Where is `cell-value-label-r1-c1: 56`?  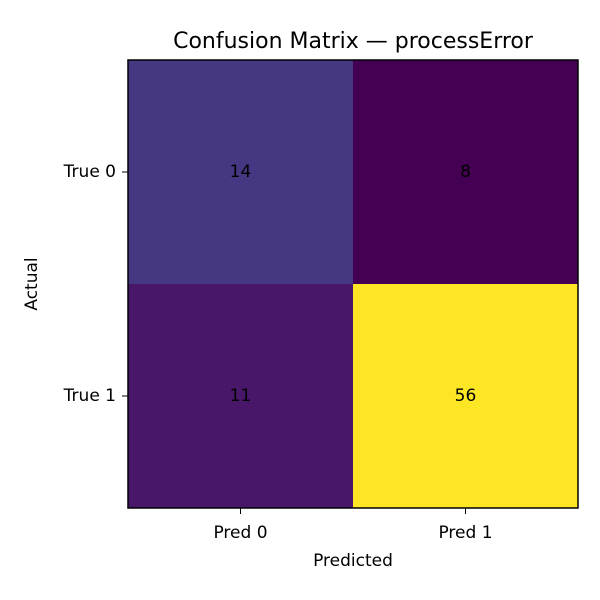
cell-value-label-r1-c1: 56 is located at coordinates (466, 396).